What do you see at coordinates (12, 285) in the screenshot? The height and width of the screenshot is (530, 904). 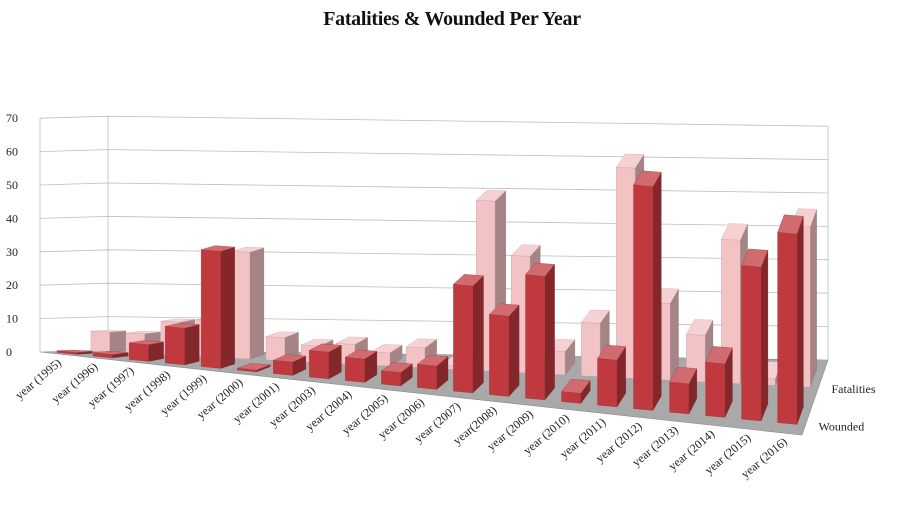 I see `y-tick-label: 20` at bounding box center [12, 285].